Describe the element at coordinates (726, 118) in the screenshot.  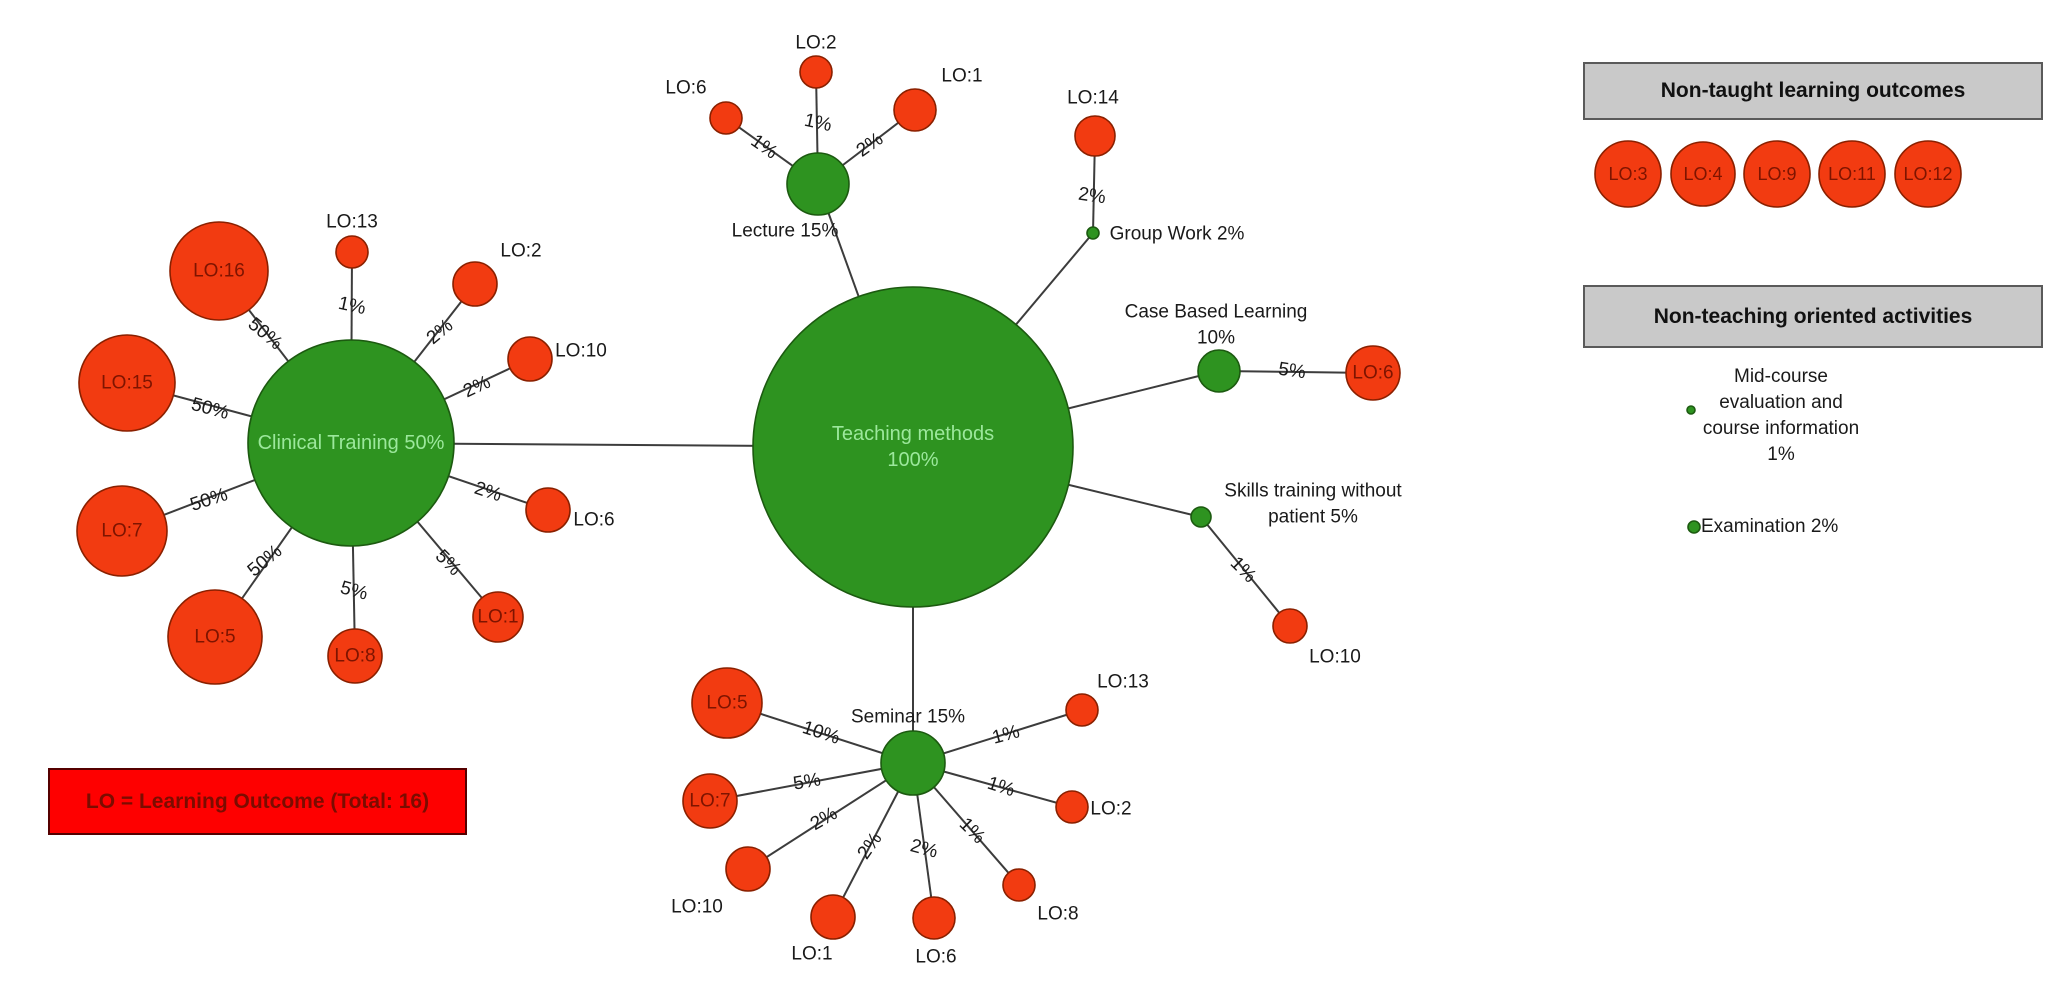
I see `node-lec_lo6` at that location.